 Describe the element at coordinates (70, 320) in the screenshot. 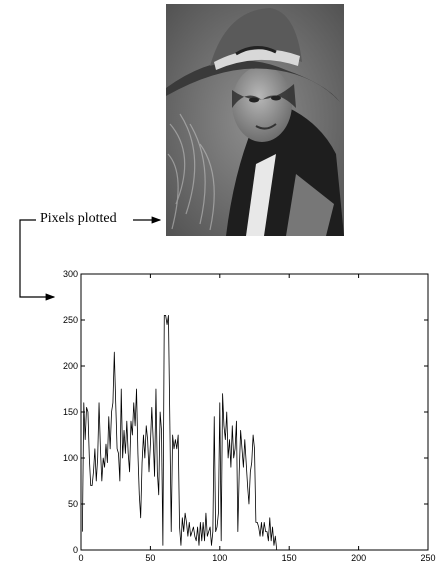

I see `y-tick-label: 250` at that location.